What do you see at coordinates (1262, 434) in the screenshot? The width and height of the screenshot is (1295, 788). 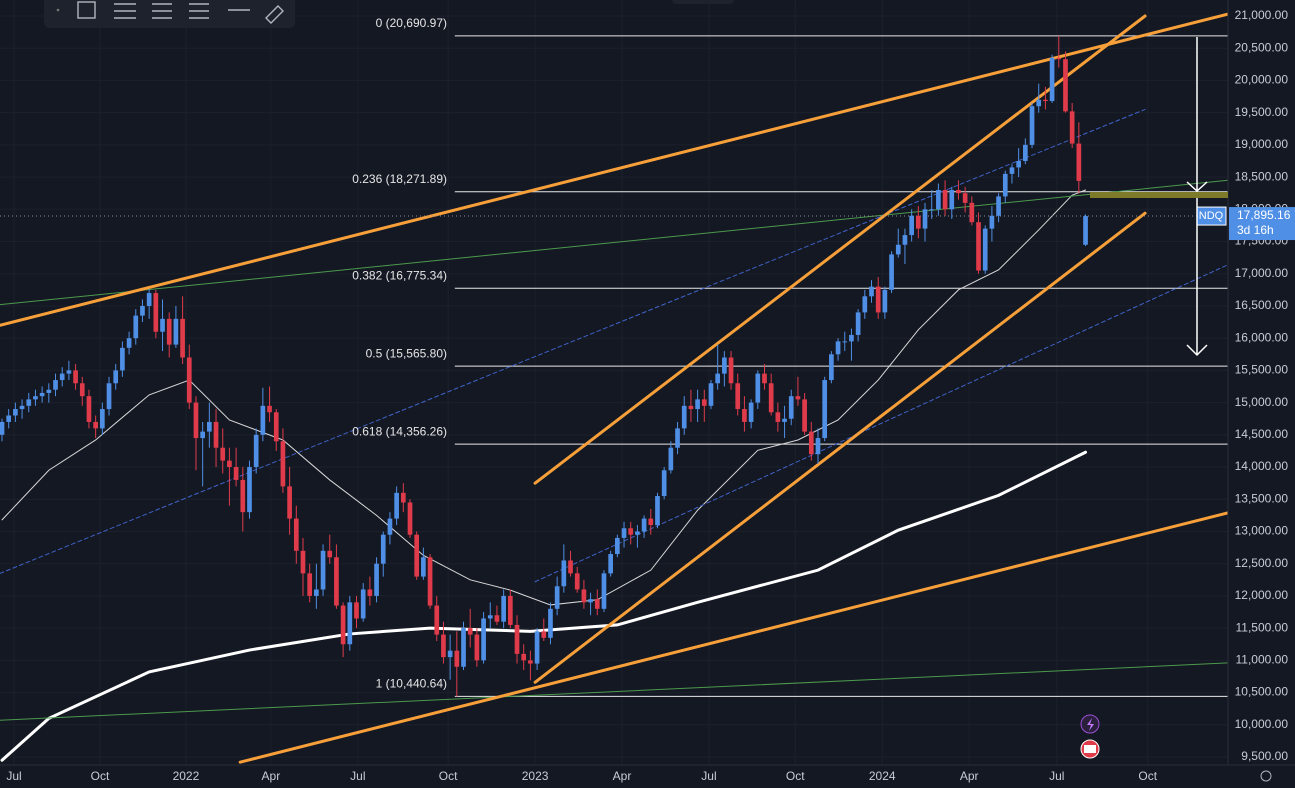 I see `y-tick-label: 14,500.00` at bounding box center [1262, 434].